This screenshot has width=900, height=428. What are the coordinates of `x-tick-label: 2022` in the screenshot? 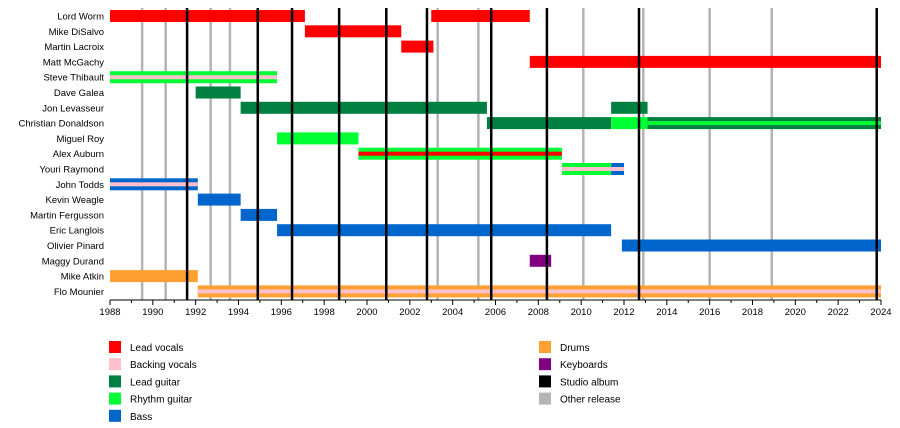 It's located at (838, 312).